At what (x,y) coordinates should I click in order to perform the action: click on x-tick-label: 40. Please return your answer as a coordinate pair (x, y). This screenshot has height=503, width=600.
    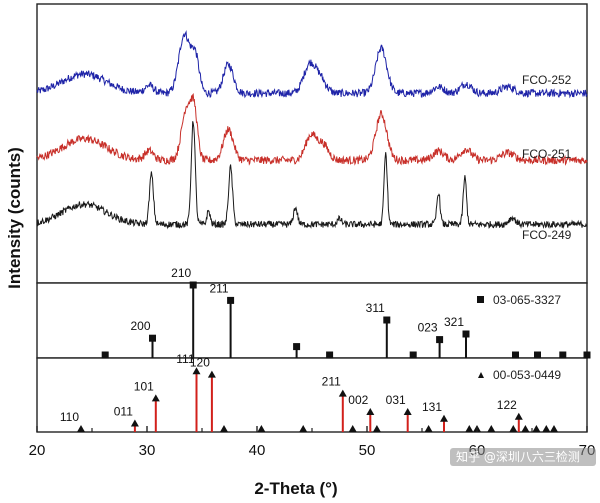
    Looking at the image, I should click on (257, 450).